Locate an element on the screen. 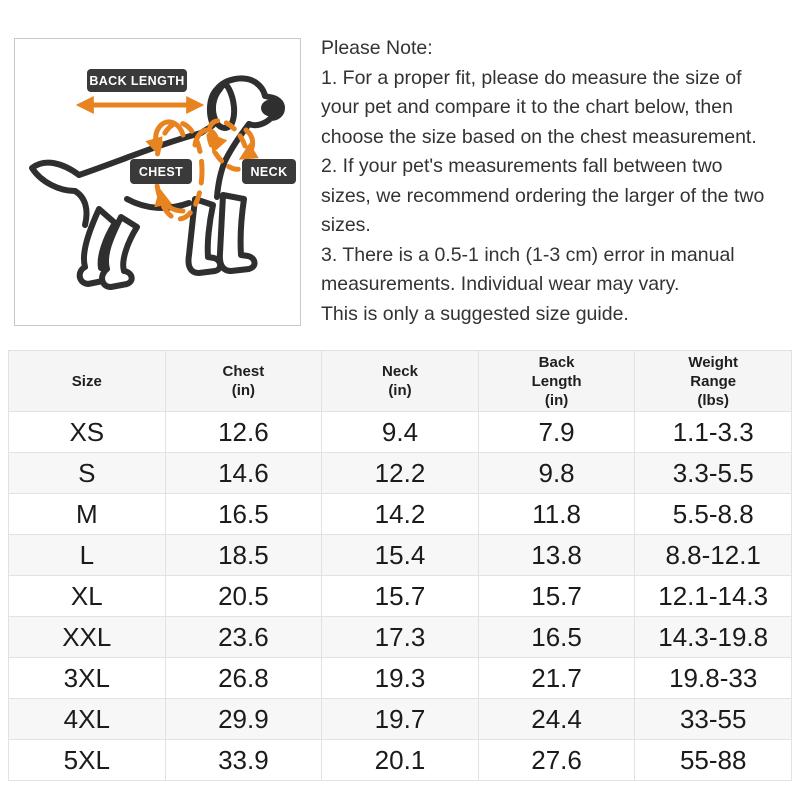 The image size is (800, 800). size-cell: XL is located at coordinates (87, 596).